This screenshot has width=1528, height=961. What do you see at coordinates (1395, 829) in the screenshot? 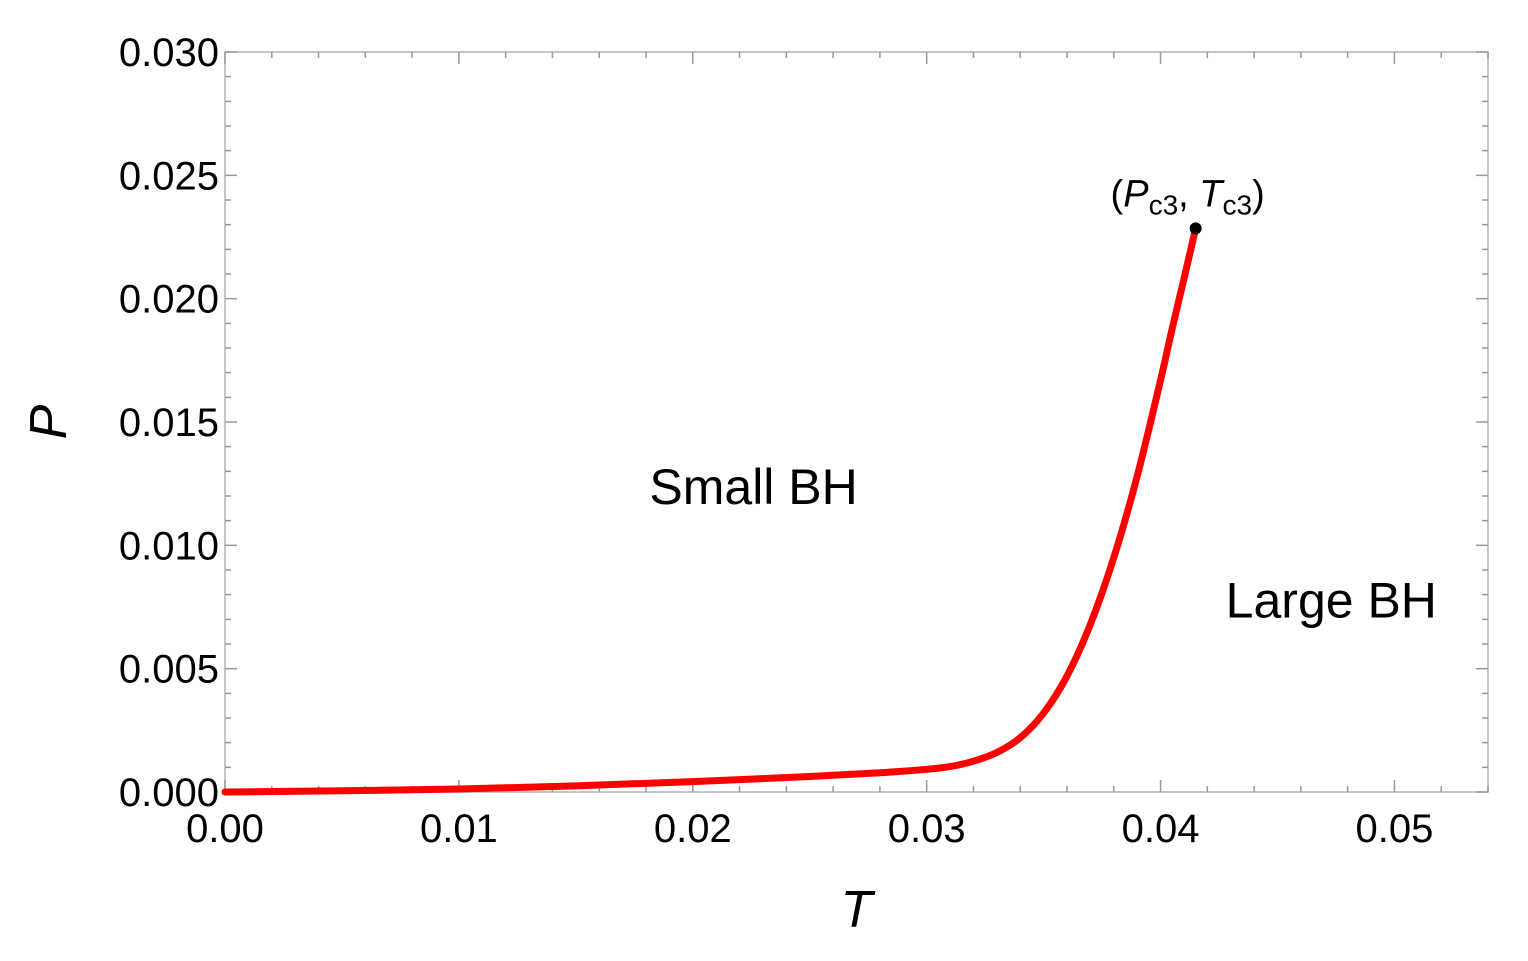
I see `x-tick-label: 0.05` at bounding box center [1395, 829].